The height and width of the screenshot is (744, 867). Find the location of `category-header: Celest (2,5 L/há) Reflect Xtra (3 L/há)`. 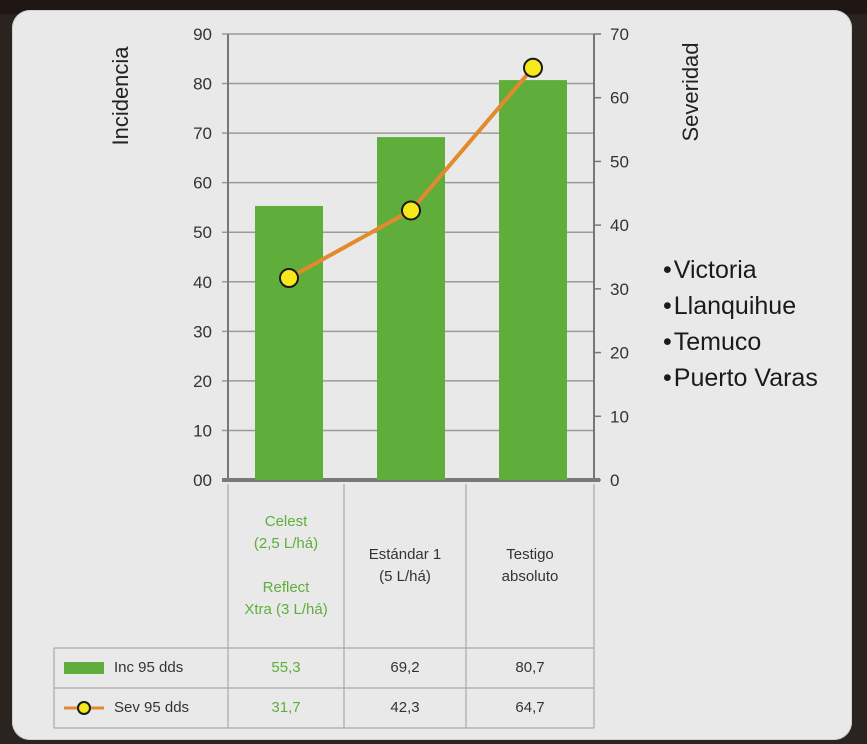

category-header: Celest (2,5 L/há) Reflect Xtra (3 L/há) is located at coordinates (286, 566).